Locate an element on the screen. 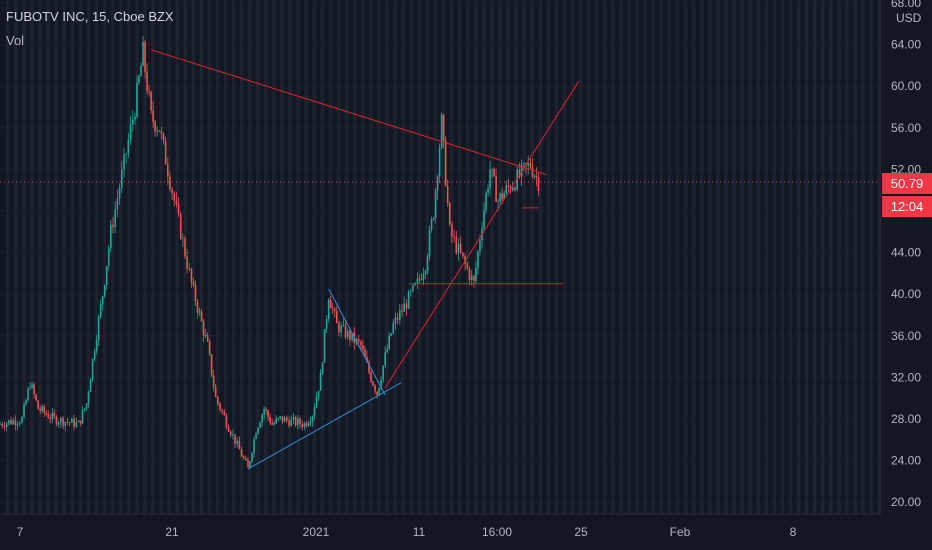 Image resolution: width=932 pixels, height=550 pixels. time-tick: 16:00 is located at coordinates (497, 532).